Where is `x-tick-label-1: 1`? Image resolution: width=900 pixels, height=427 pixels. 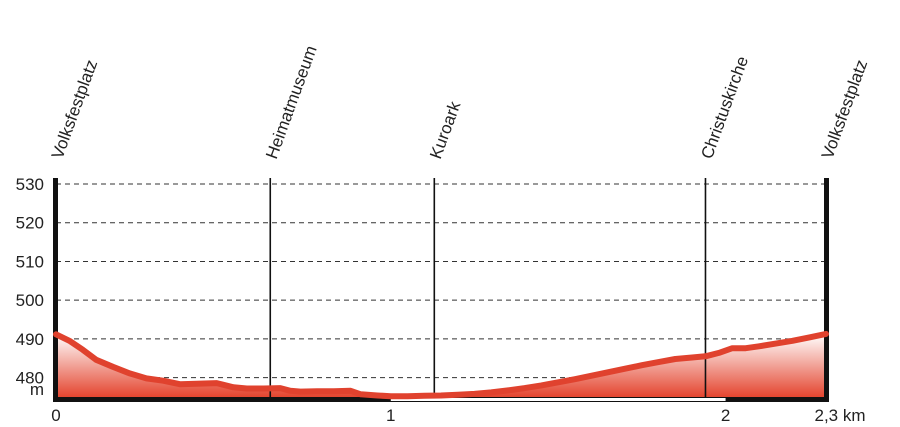 x-tick-label-1: 1 is located at coordinates (390, 415).